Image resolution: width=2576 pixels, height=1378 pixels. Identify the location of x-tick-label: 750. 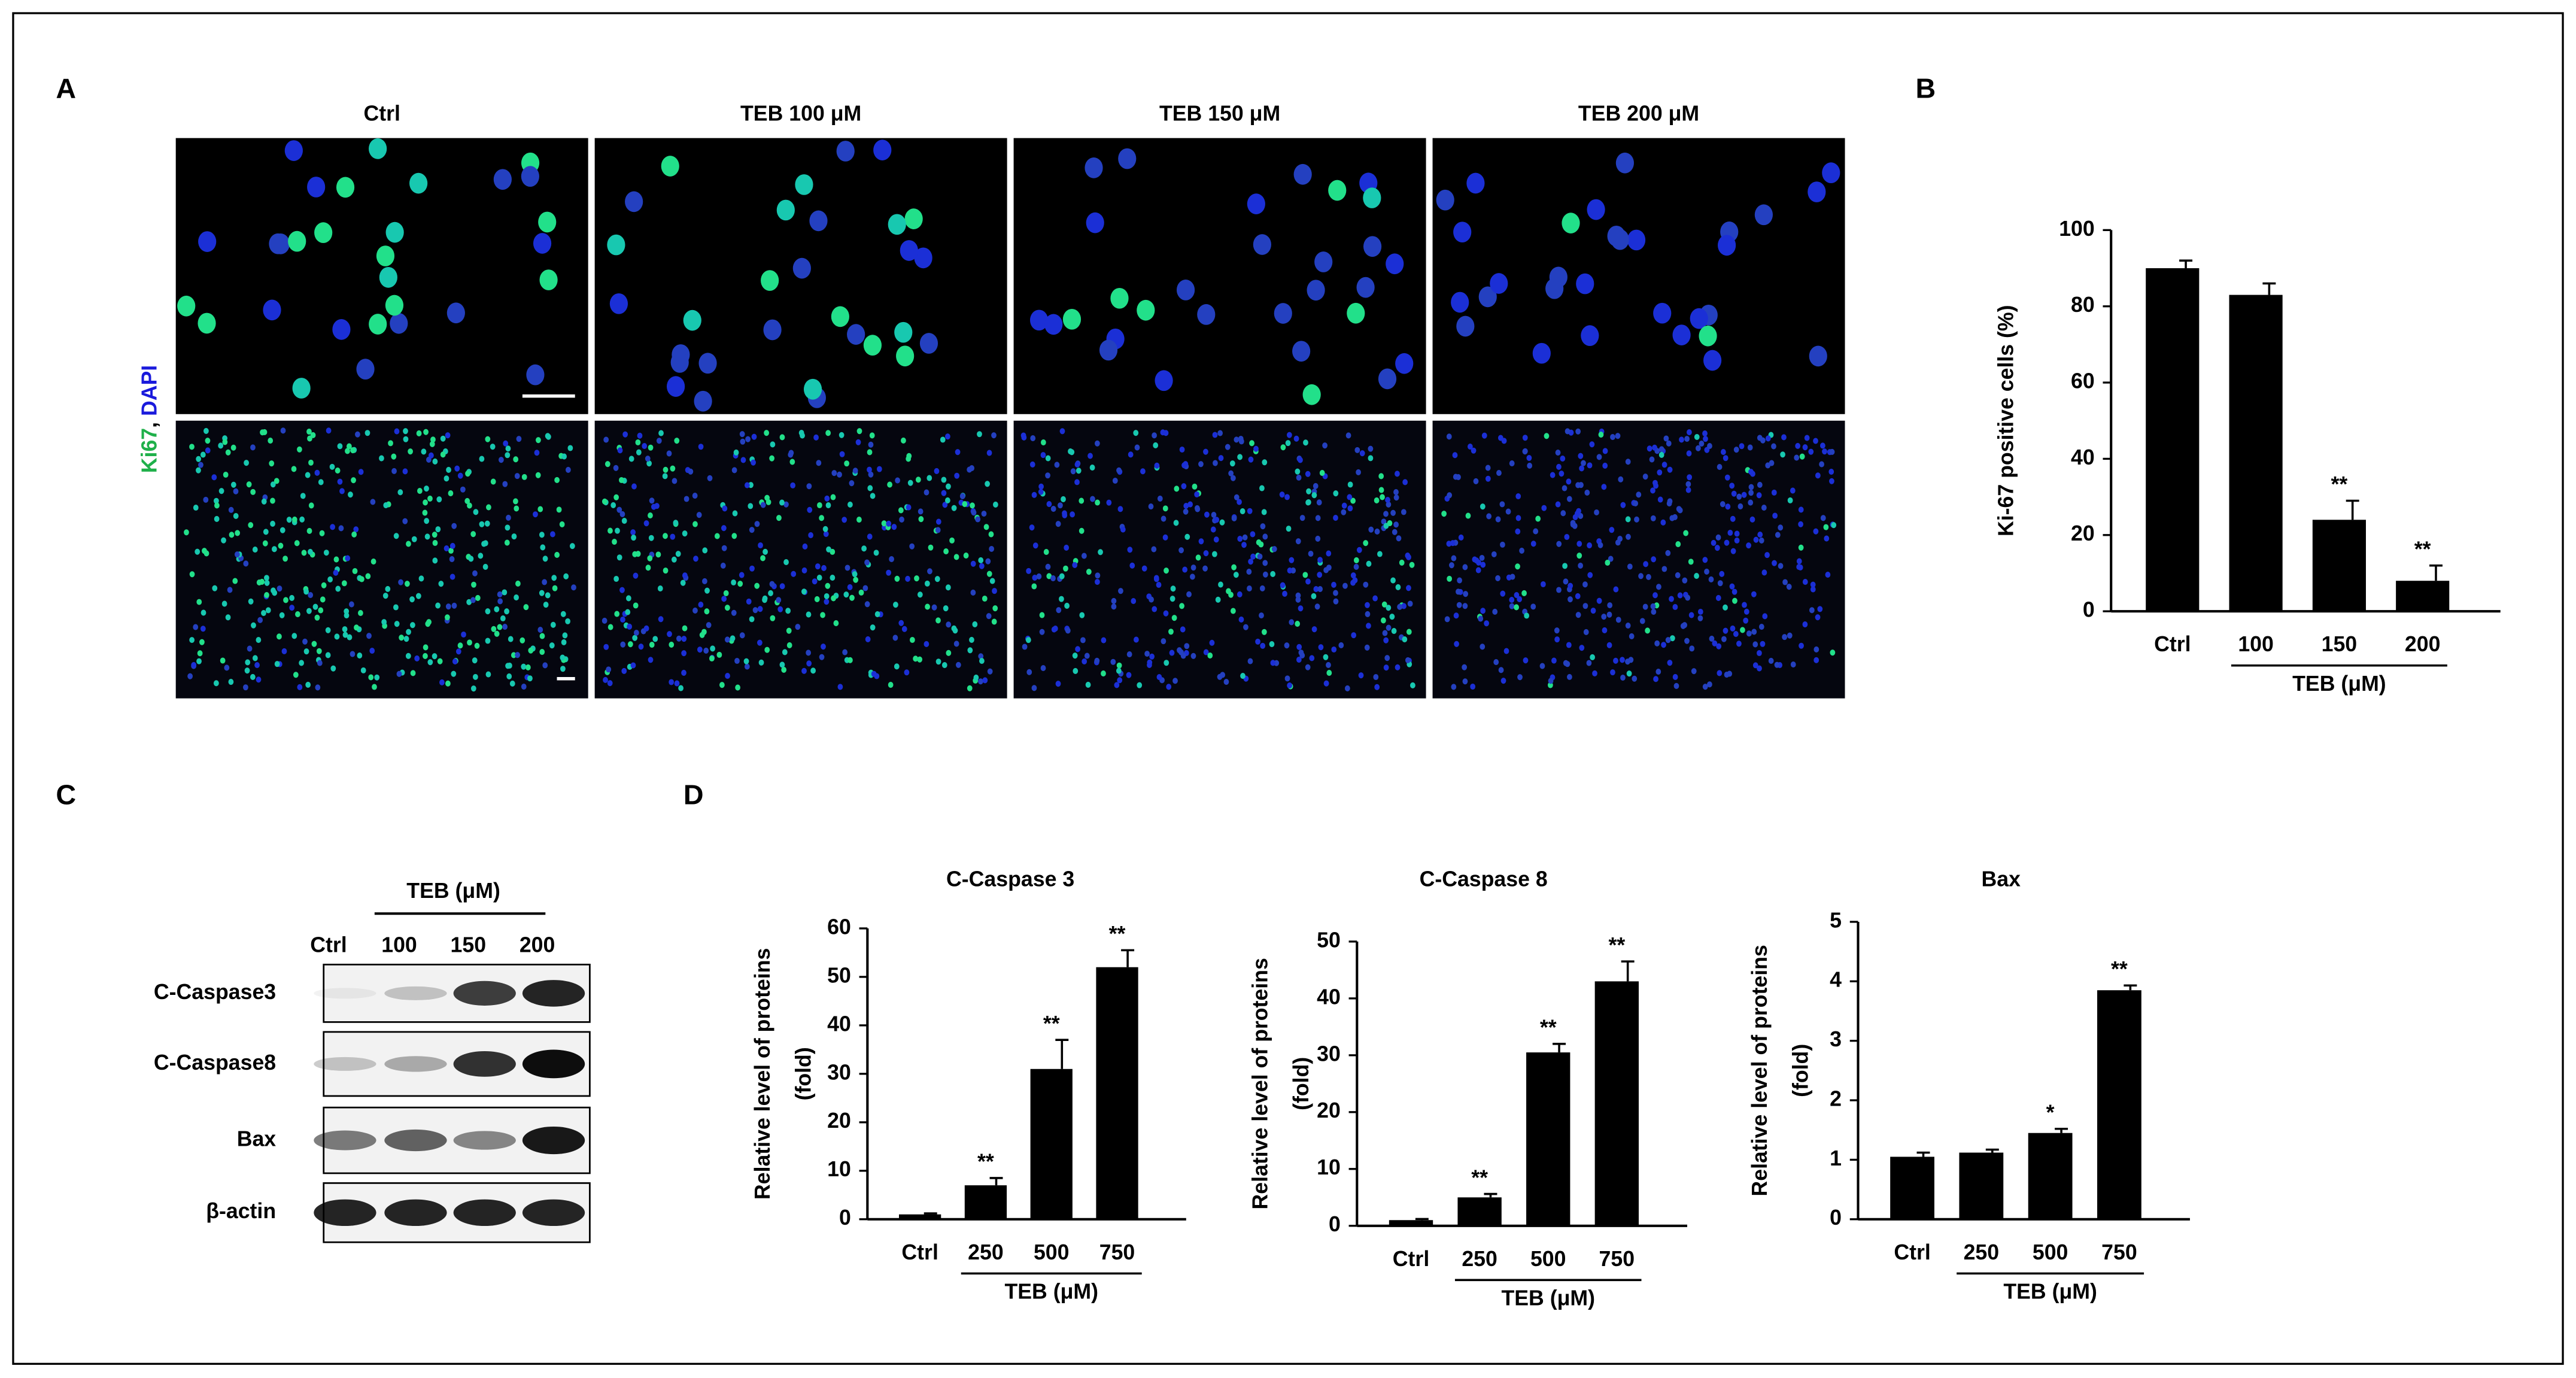
(1117, 1252).